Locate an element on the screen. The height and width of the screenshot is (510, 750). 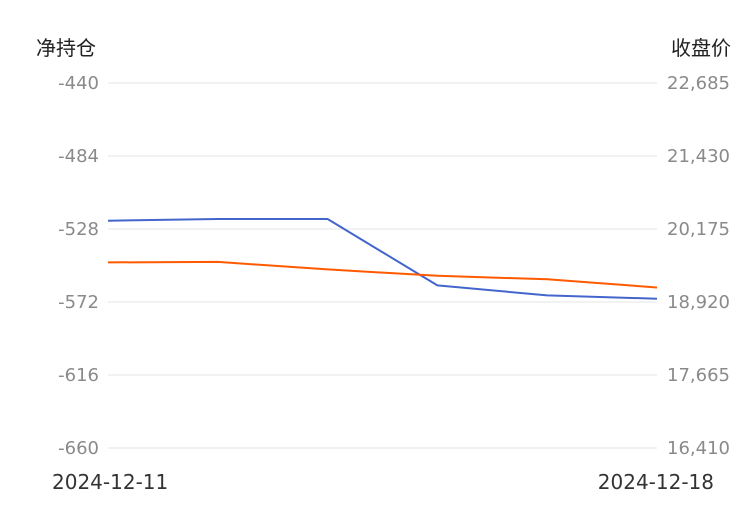
x-tick-label: 2024-12-18 is located at coordinates (656, 482).